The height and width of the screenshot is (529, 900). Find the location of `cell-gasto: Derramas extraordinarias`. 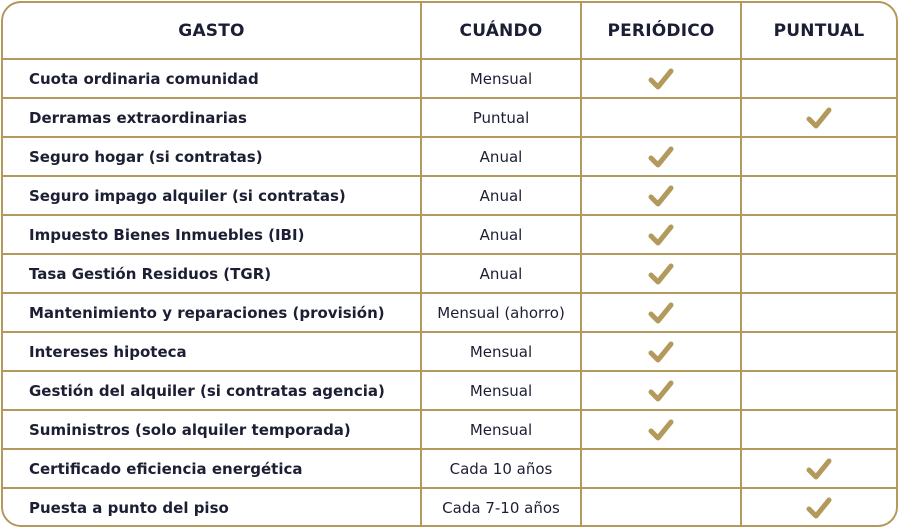

cell-gasto: Derramas extraordinarias is located at coordinates (212, 117).